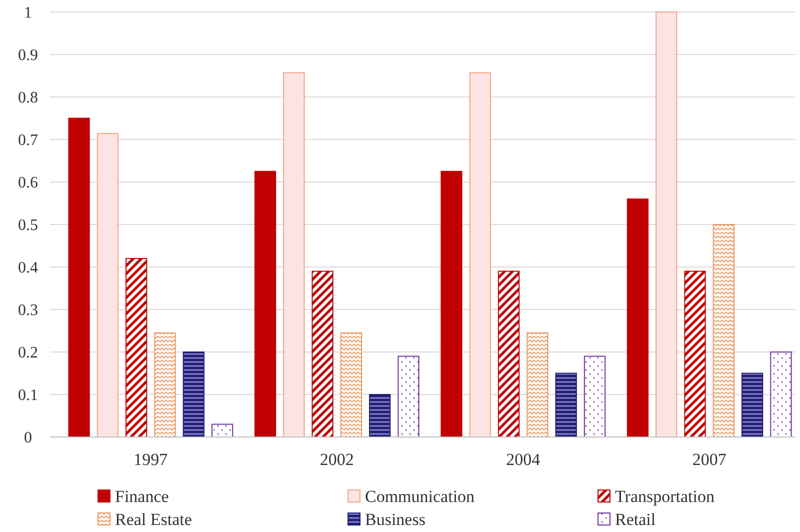 This screenshot has width=800, height=532. Describe the element at coordinates (142, 496) in the screenshot. I see `legend-label: Finance` at that location.